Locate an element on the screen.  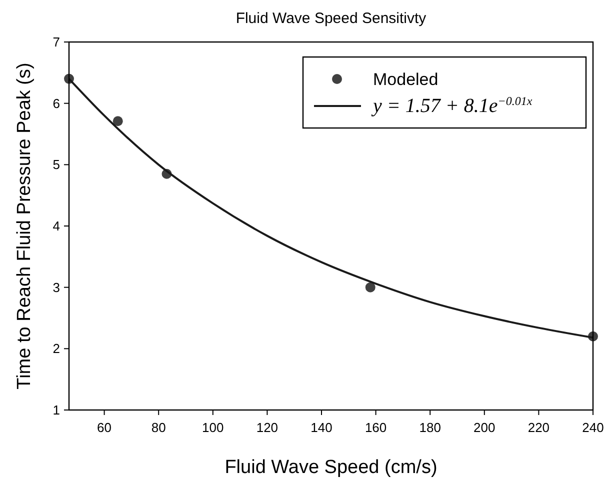
x-tick-label: 80 is located at coordinates (158, 427).